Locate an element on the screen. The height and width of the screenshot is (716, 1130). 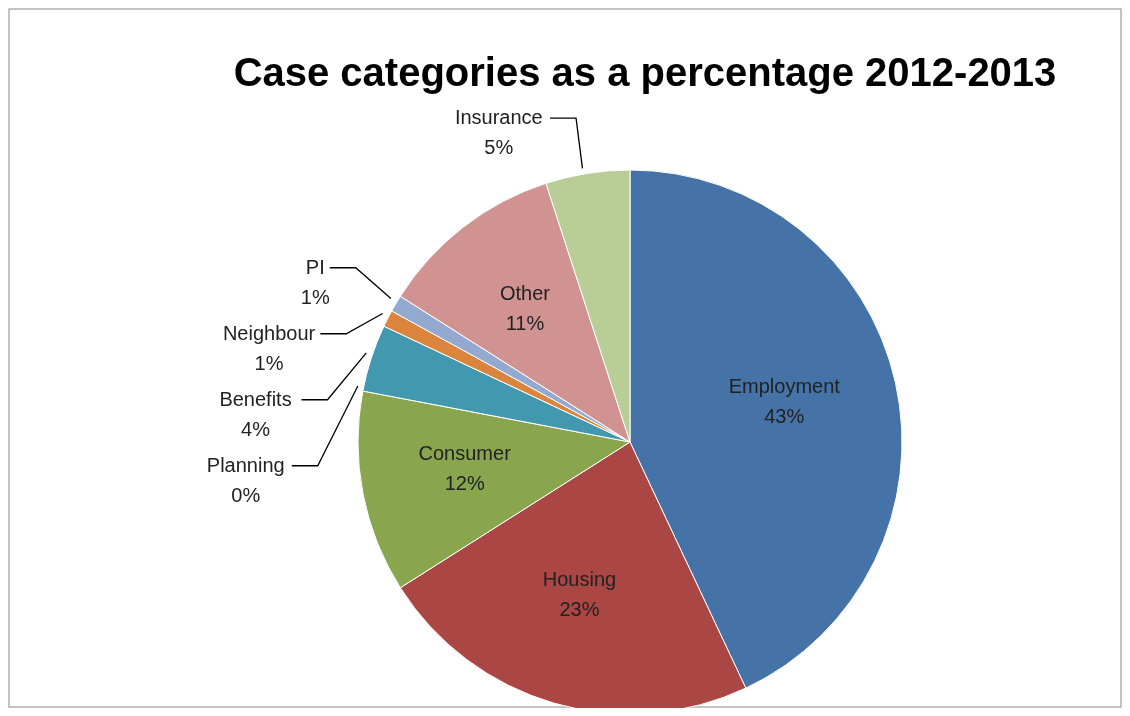
slice-label: Insurance is located at coordinates (498, 117).